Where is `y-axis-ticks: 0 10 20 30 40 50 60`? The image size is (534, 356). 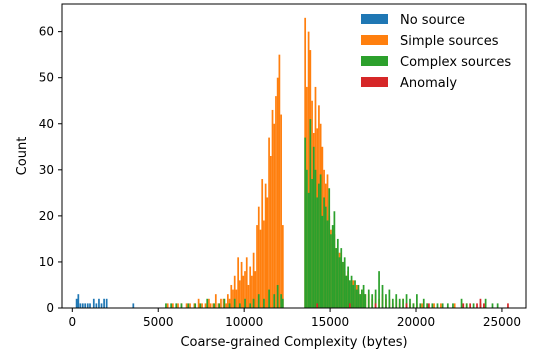
y-axis-ticks: 0 10 20 30 40 50 60 is located at coordinates (50, 170).